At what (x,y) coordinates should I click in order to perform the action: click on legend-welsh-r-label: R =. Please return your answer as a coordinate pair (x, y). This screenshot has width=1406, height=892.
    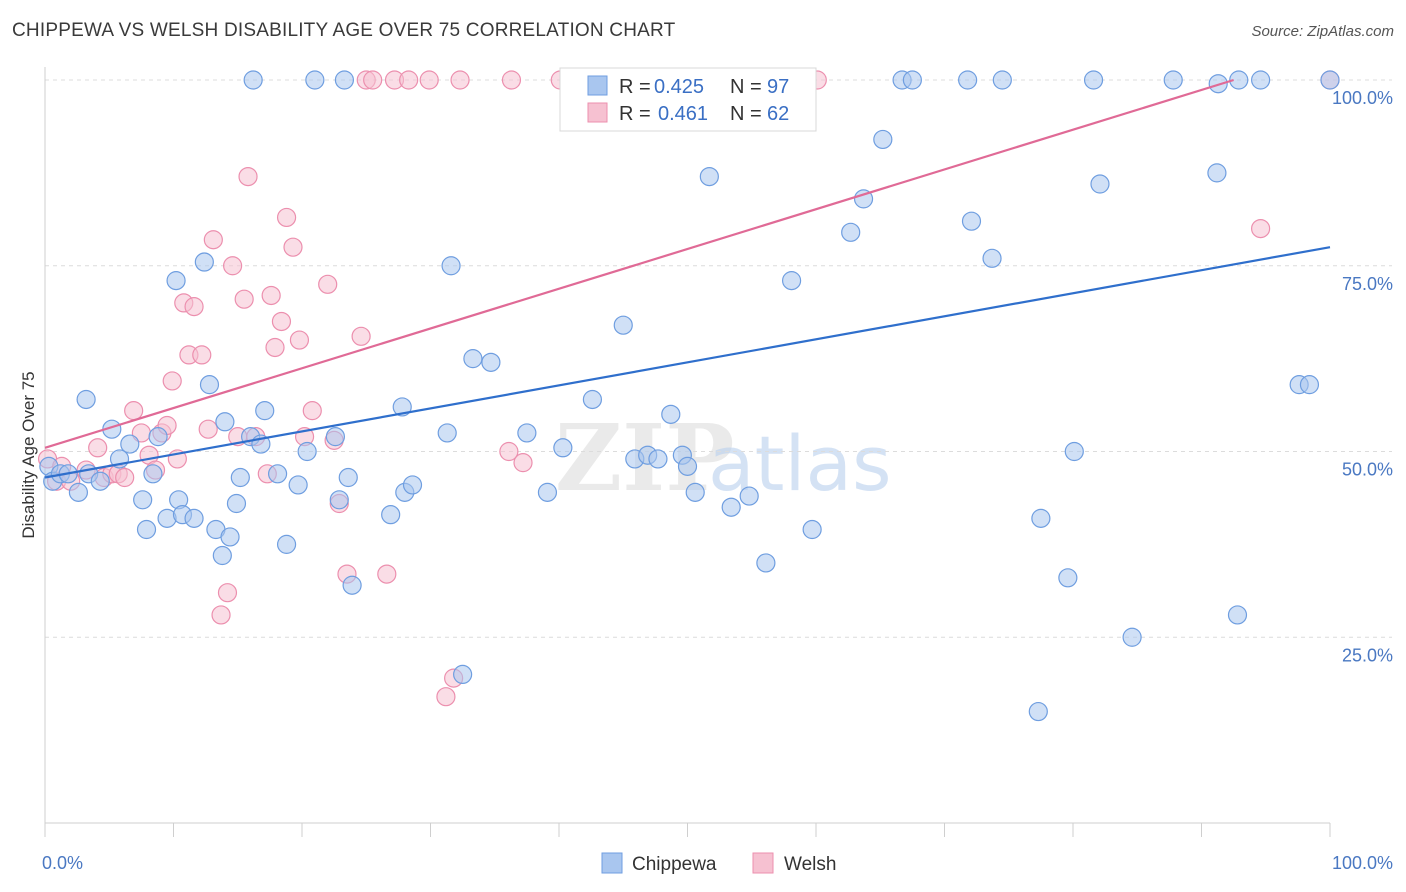
    Looking at the image, I should click on (635, 114).